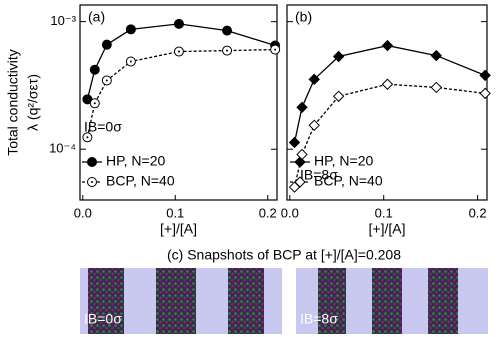  I want to click on annotation: IB=0σ, so click(103, 127).